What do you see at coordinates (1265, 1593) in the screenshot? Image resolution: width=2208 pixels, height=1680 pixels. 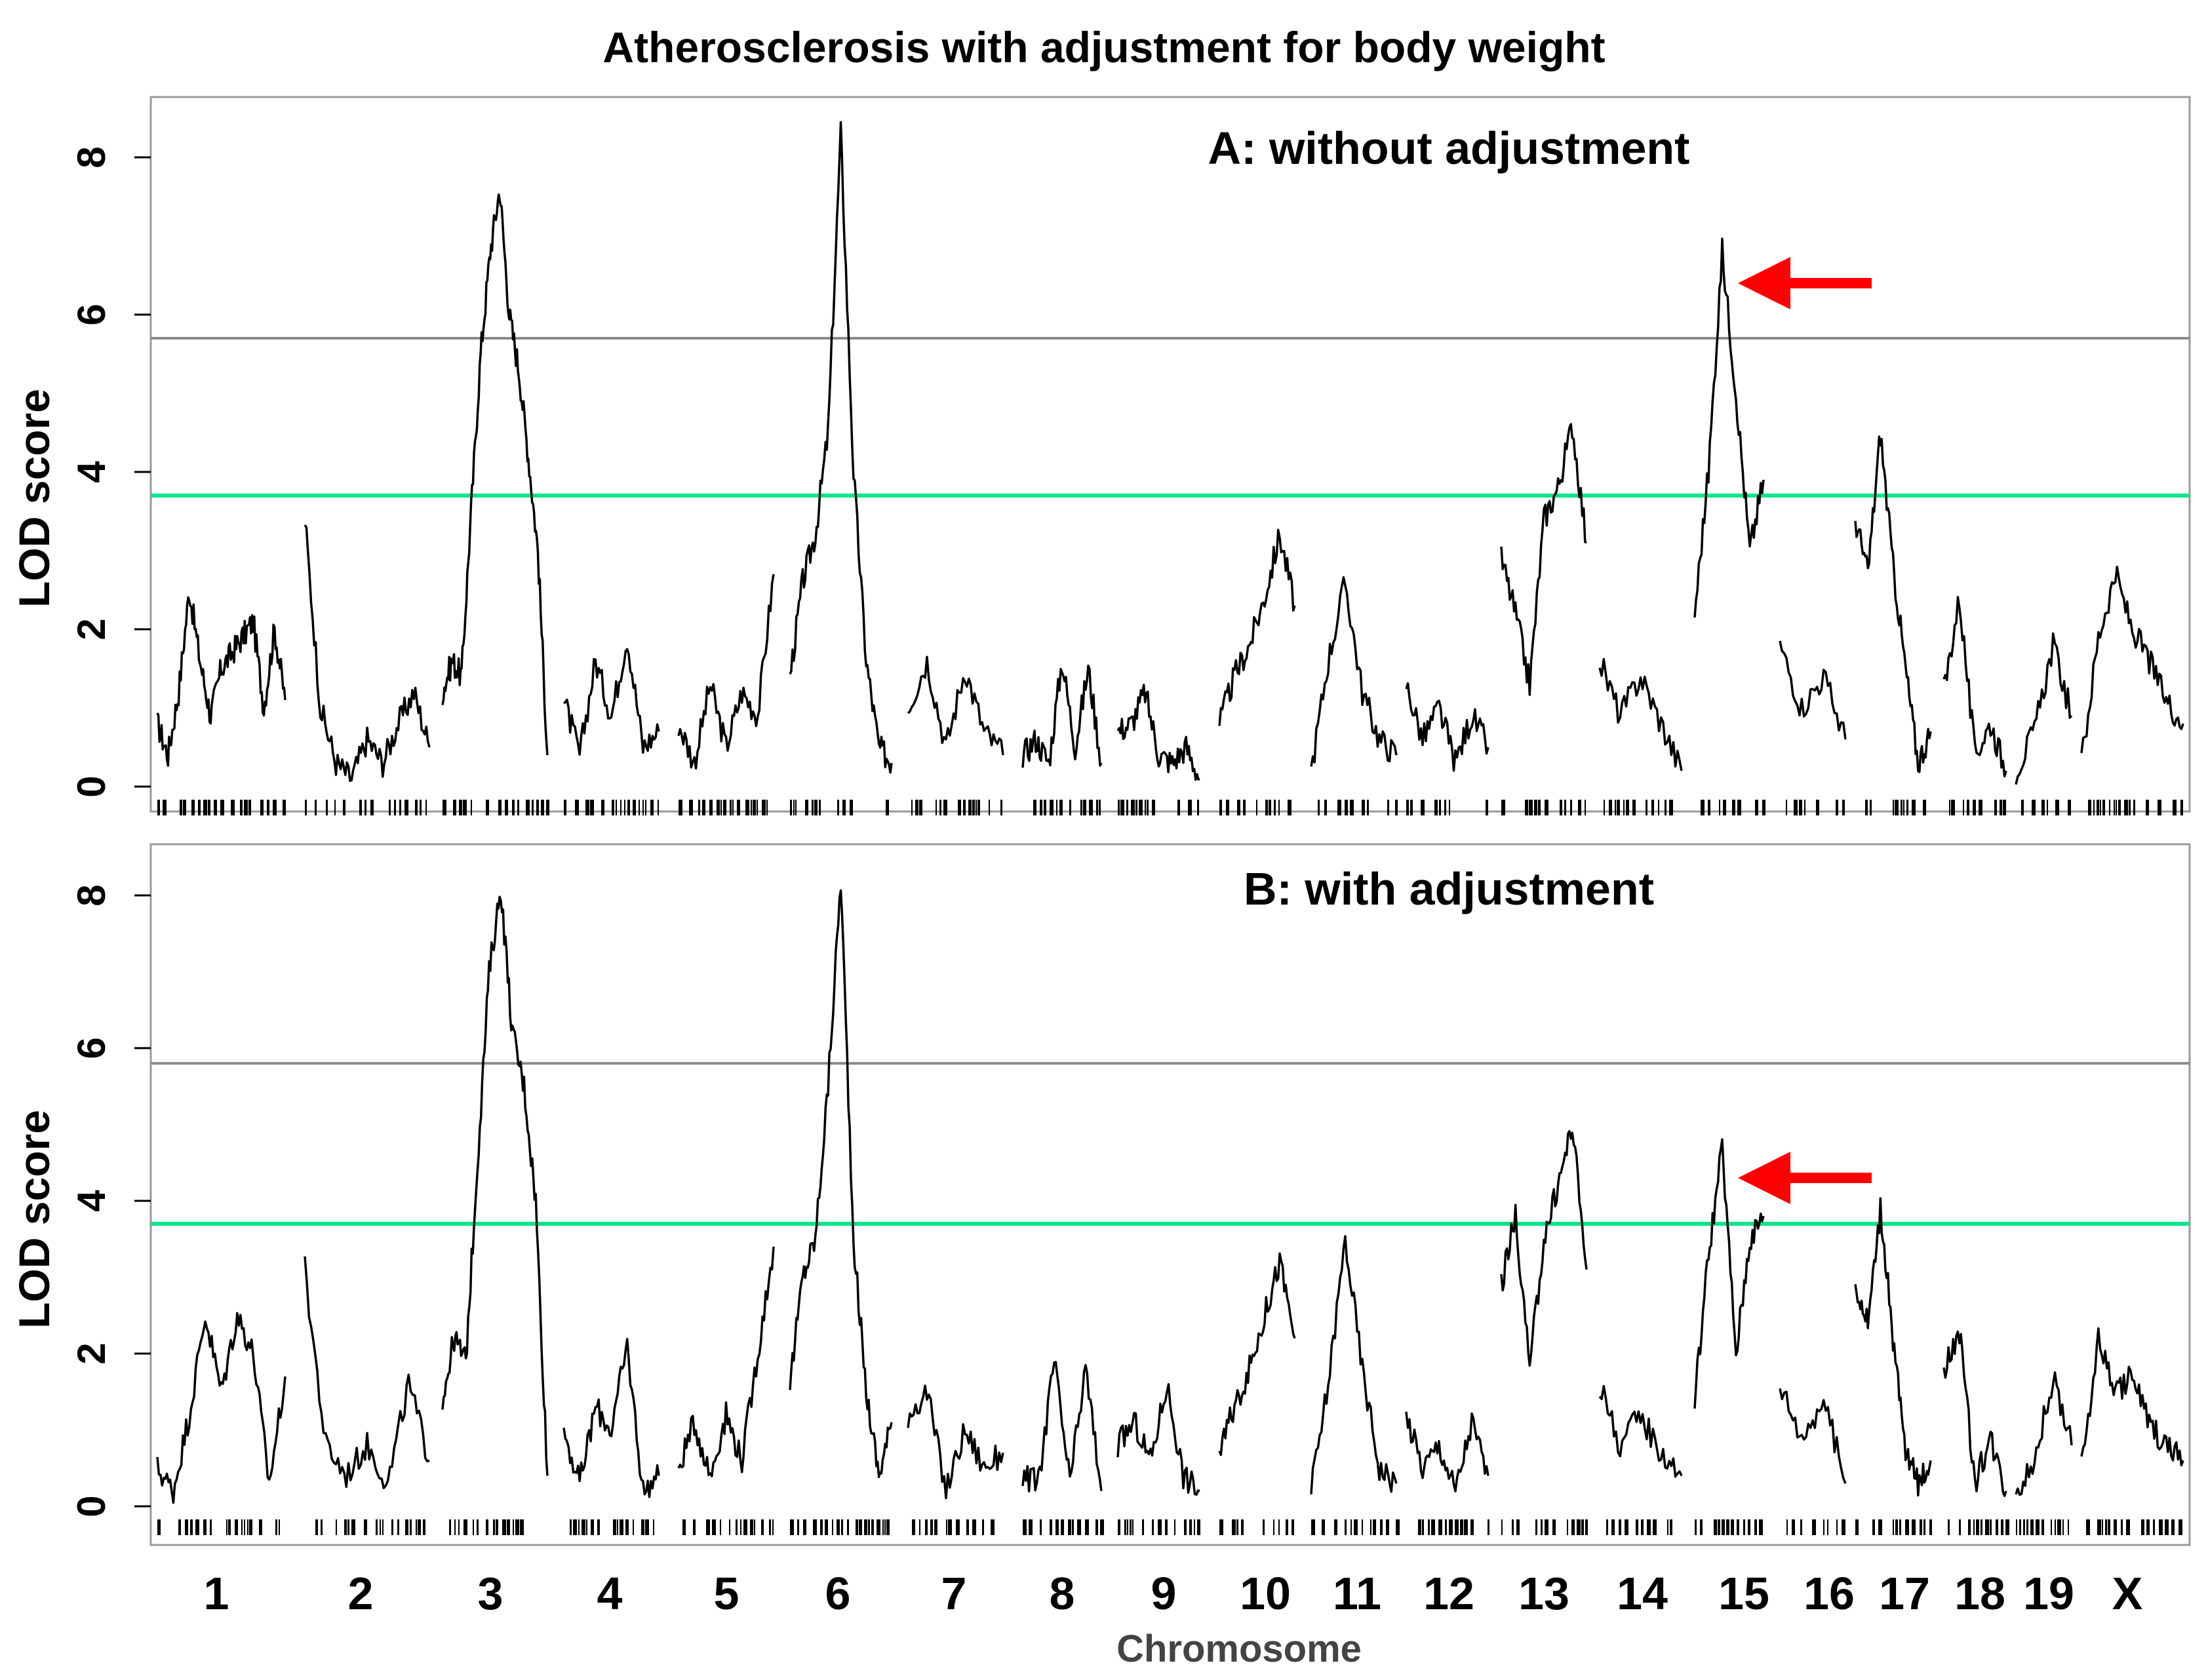 I see `x-tick-label-chr-10: 10` at bounding box center [1265, 1593].